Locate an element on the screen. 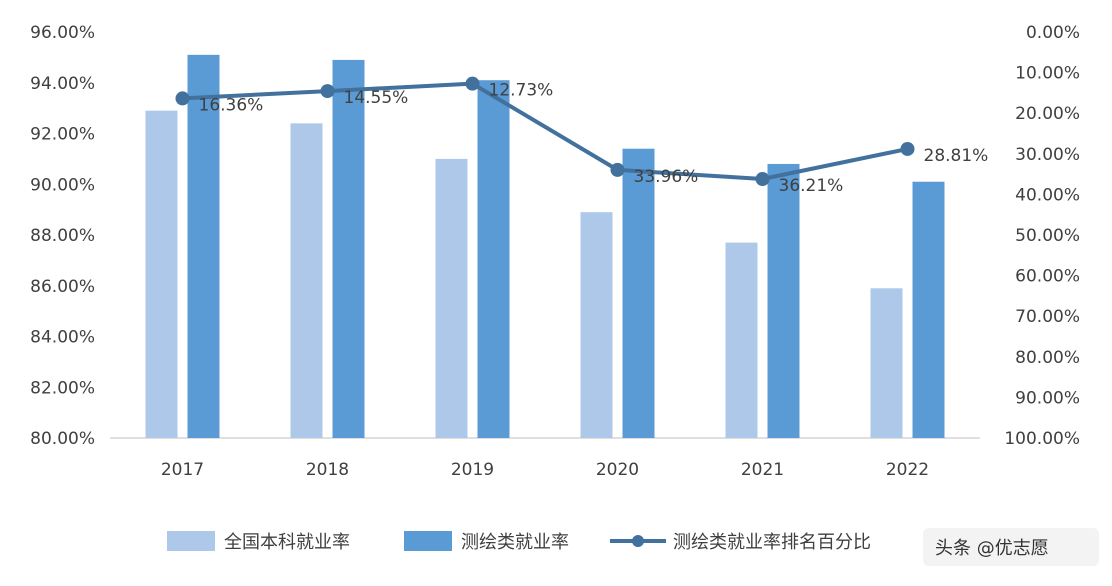 The height and width of the screenshot is (586, 1112). legend: 全国本科就业率 测绘类就业率 测绘类就业率排名百分比 is located at coordinates (519, 542).